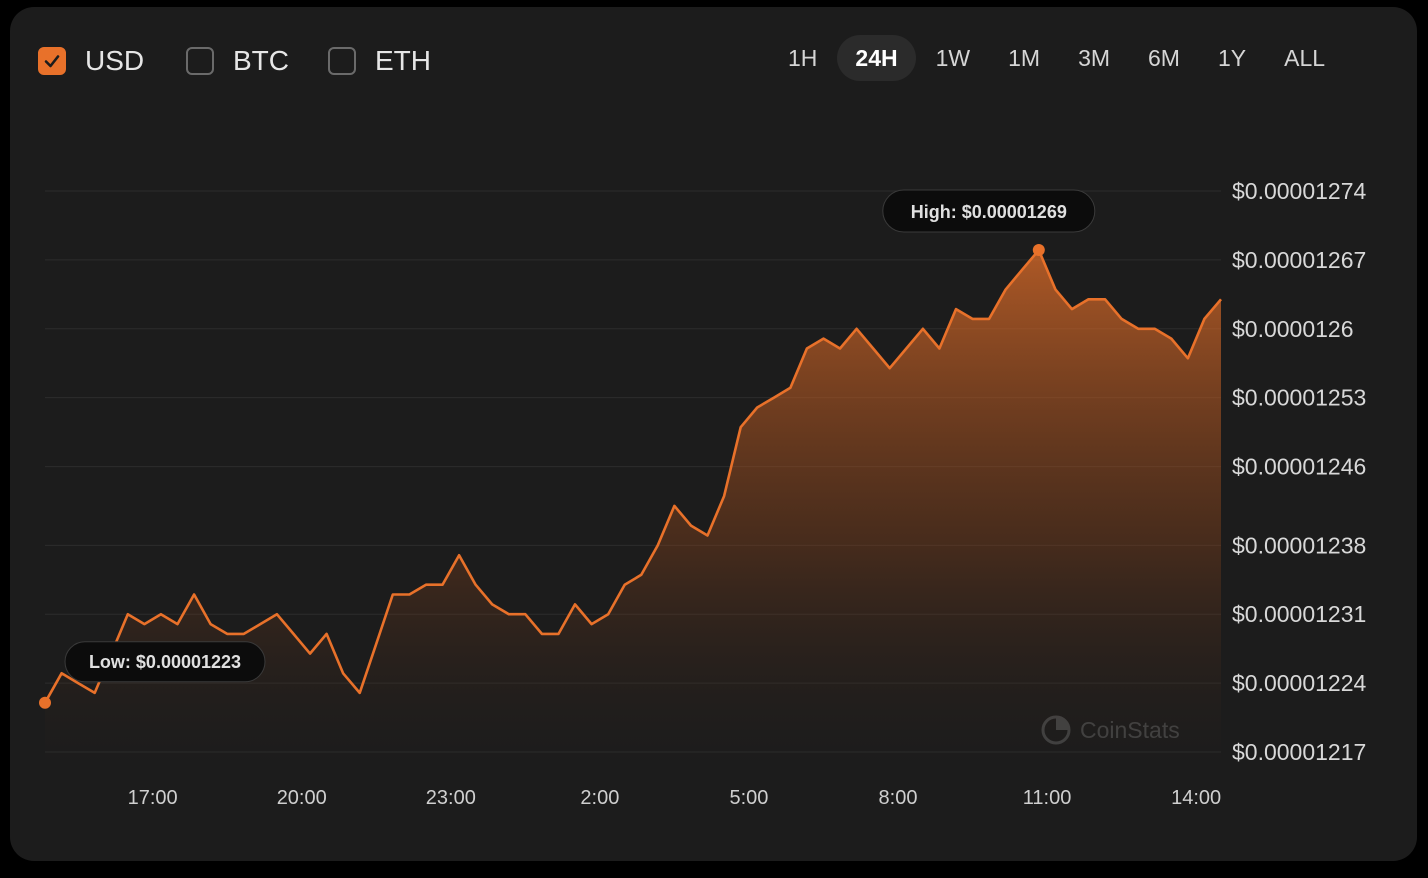 The image size is (1428, 878). I want to click on currency-toggle-btc: BTC, so click(237, 61).